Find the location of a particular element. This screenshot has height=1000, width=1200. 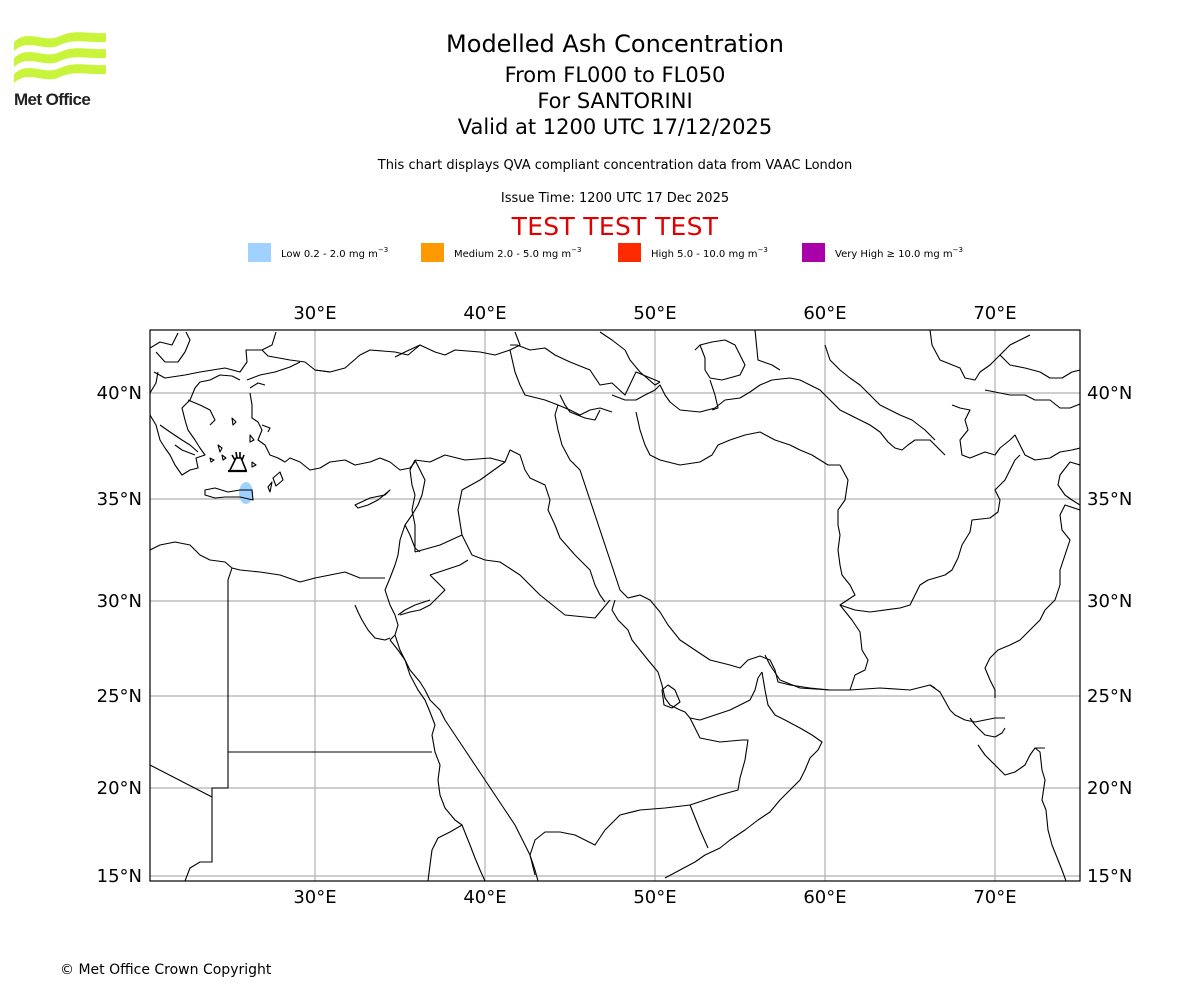

legend-item-very-high: Very High ≥ 10.0 mg m−3 is located at coordinates (882, 252).